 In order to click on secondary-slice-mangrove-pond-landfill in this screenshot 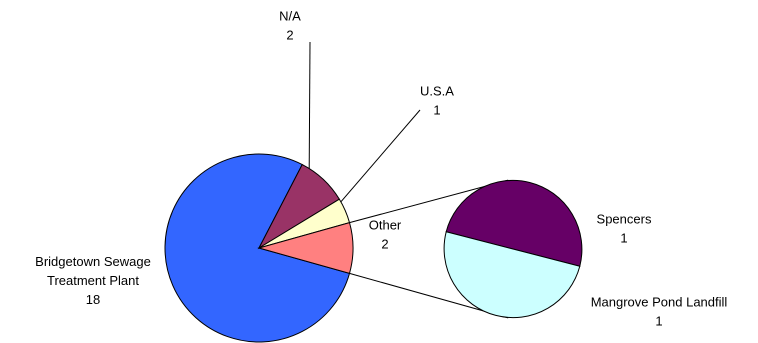, I will do `click(512, 275)`.